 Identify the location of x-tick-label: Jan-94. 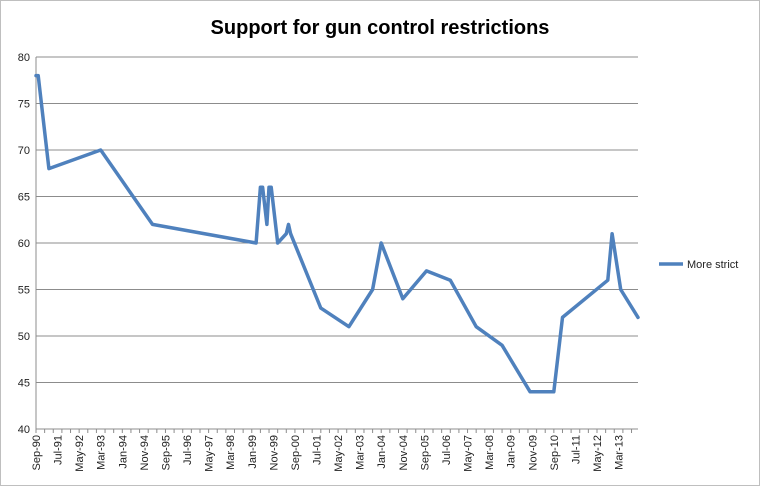
(123, 452).